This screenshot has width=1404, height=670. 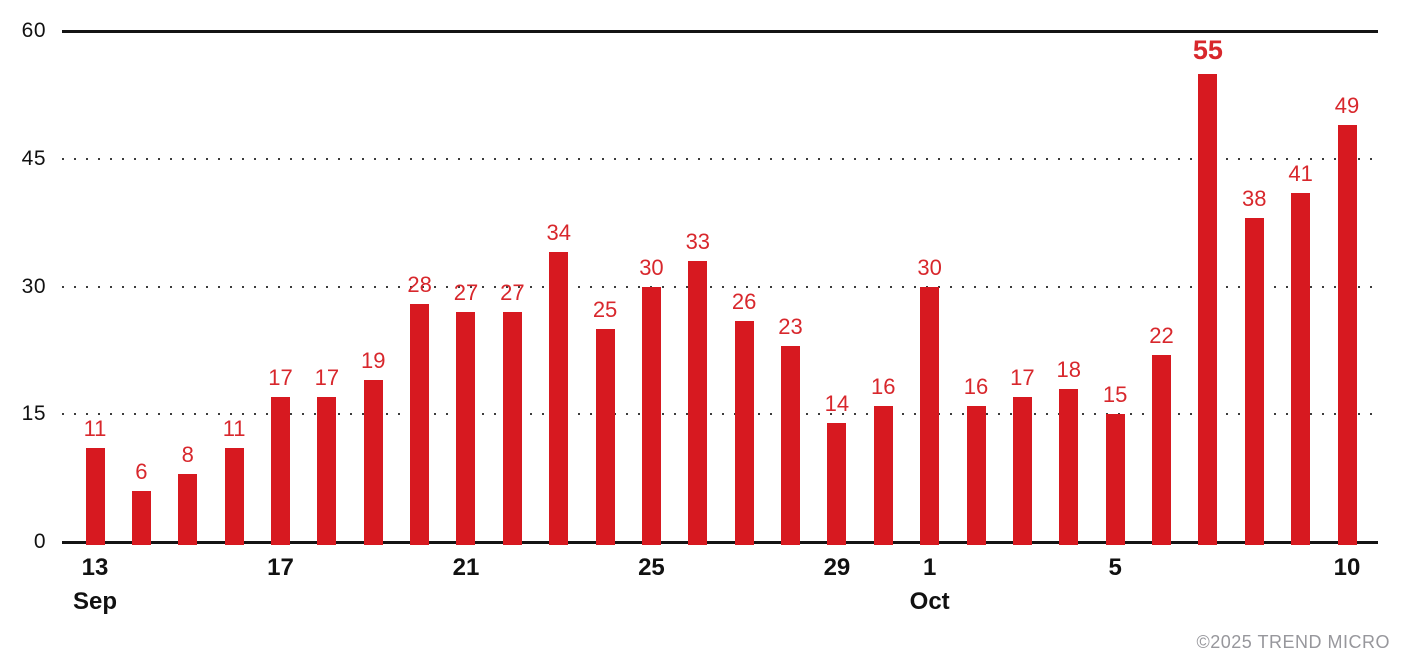 What do you see at coordinates (1115, 395) in the screenshot?
I see `bar-value-label: 15` at bounding box center [1115, 395].